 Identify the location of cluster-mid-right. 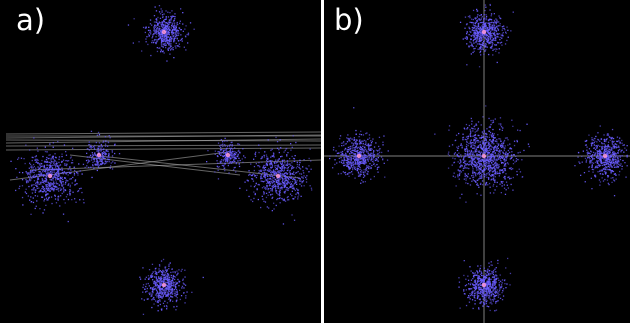
(226, 158).